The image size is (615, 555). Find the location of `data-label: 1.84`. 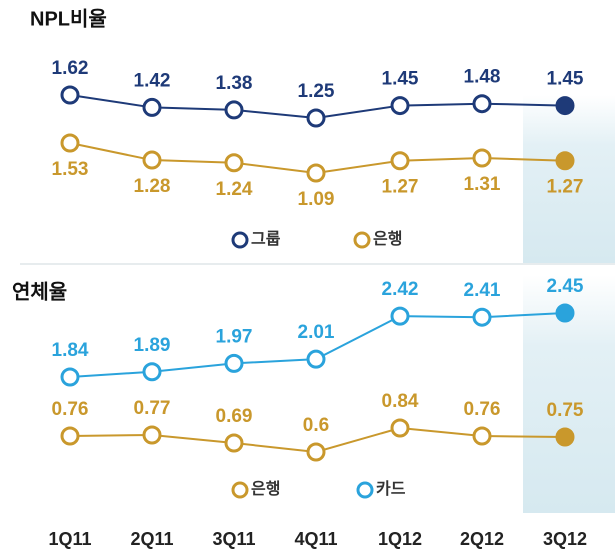

data-label: 1.84 is located at coordinates (70, 350).